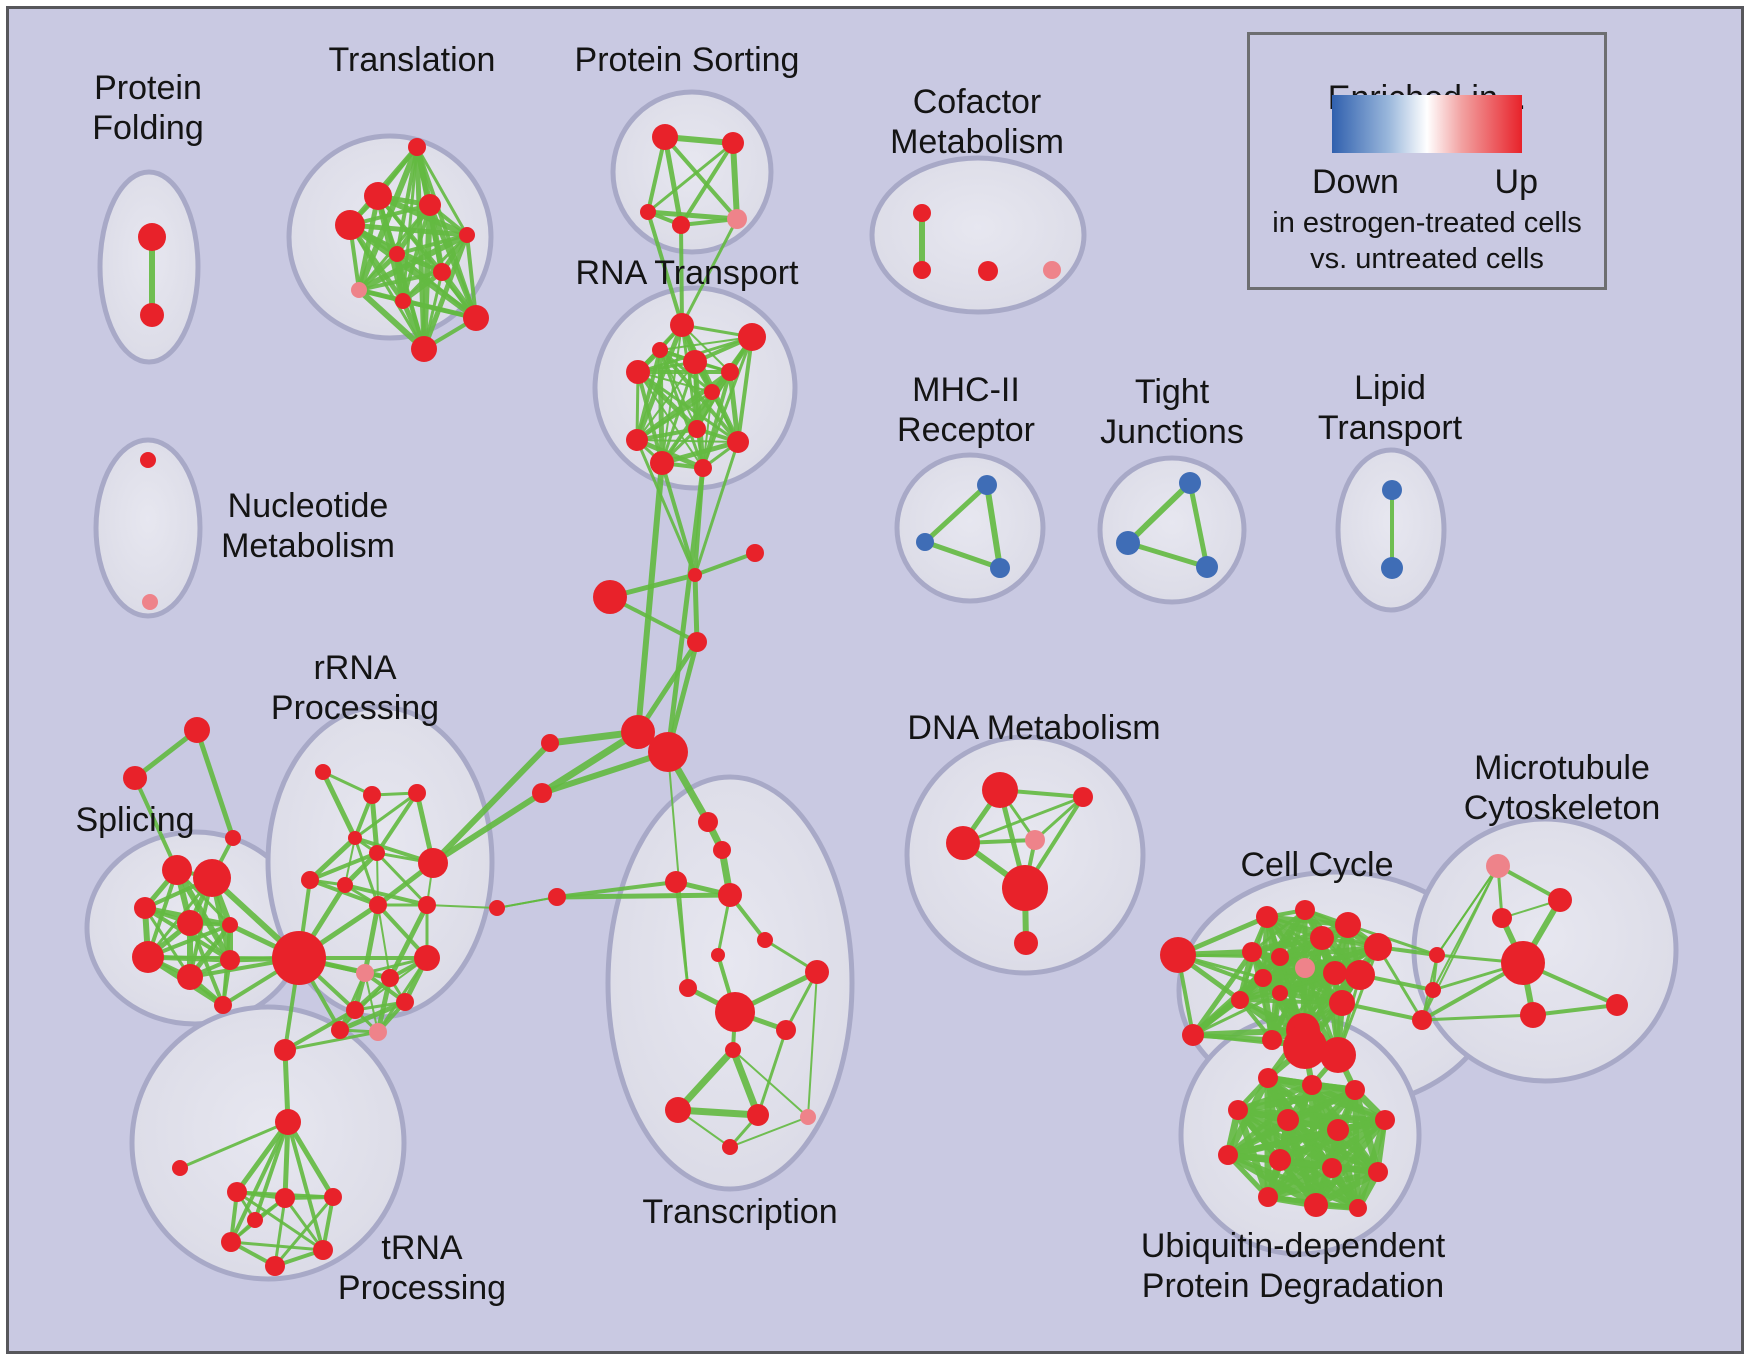 This screenshot has width=1750, height=1360. Describe the element at coordinates (1390, 408) in the screenshot. I see `lipid-transport-label: Lipid Transport` at that location.